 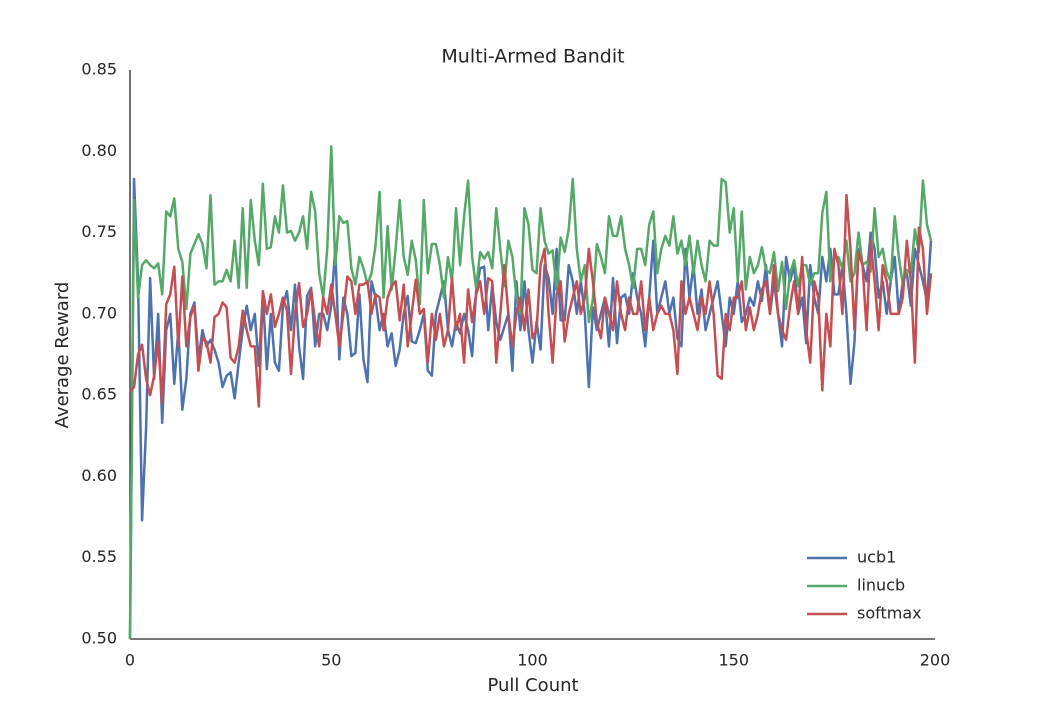 What do you see at coordinates (331, 660) in the screenshot?
I see `x-tick-label: 50` at bounding box center [331, 660].